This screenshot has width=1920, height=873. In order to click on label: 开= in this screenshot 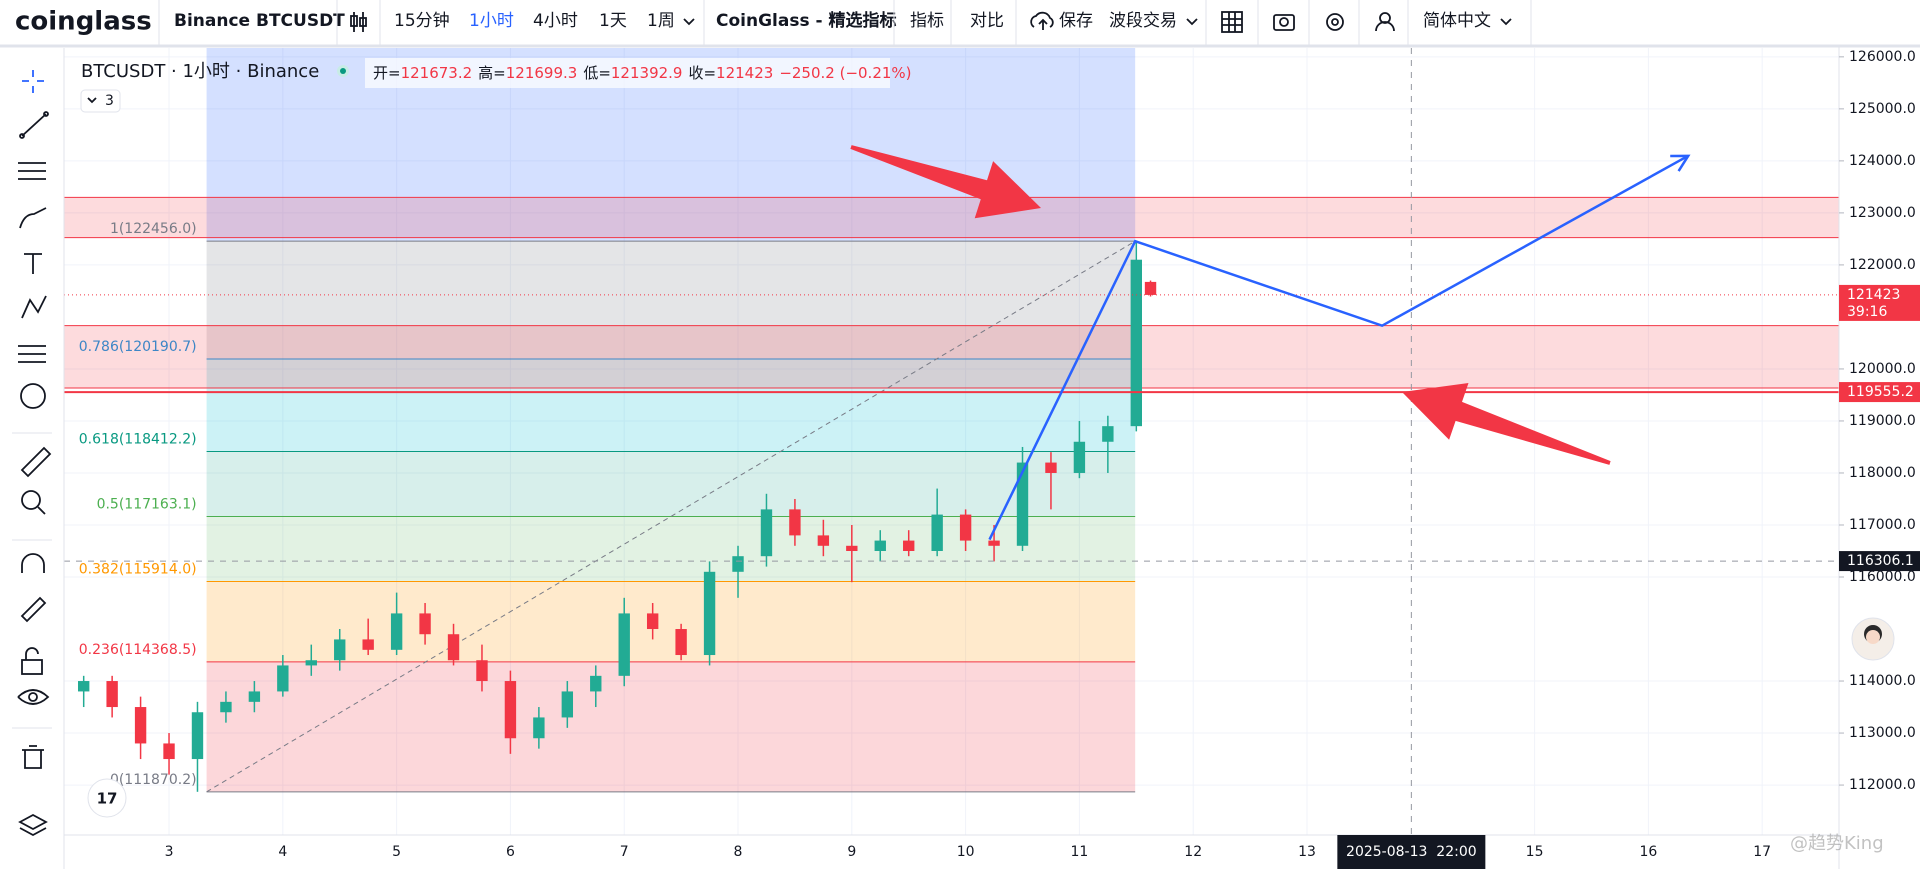, I will do `click(387, 73)`.